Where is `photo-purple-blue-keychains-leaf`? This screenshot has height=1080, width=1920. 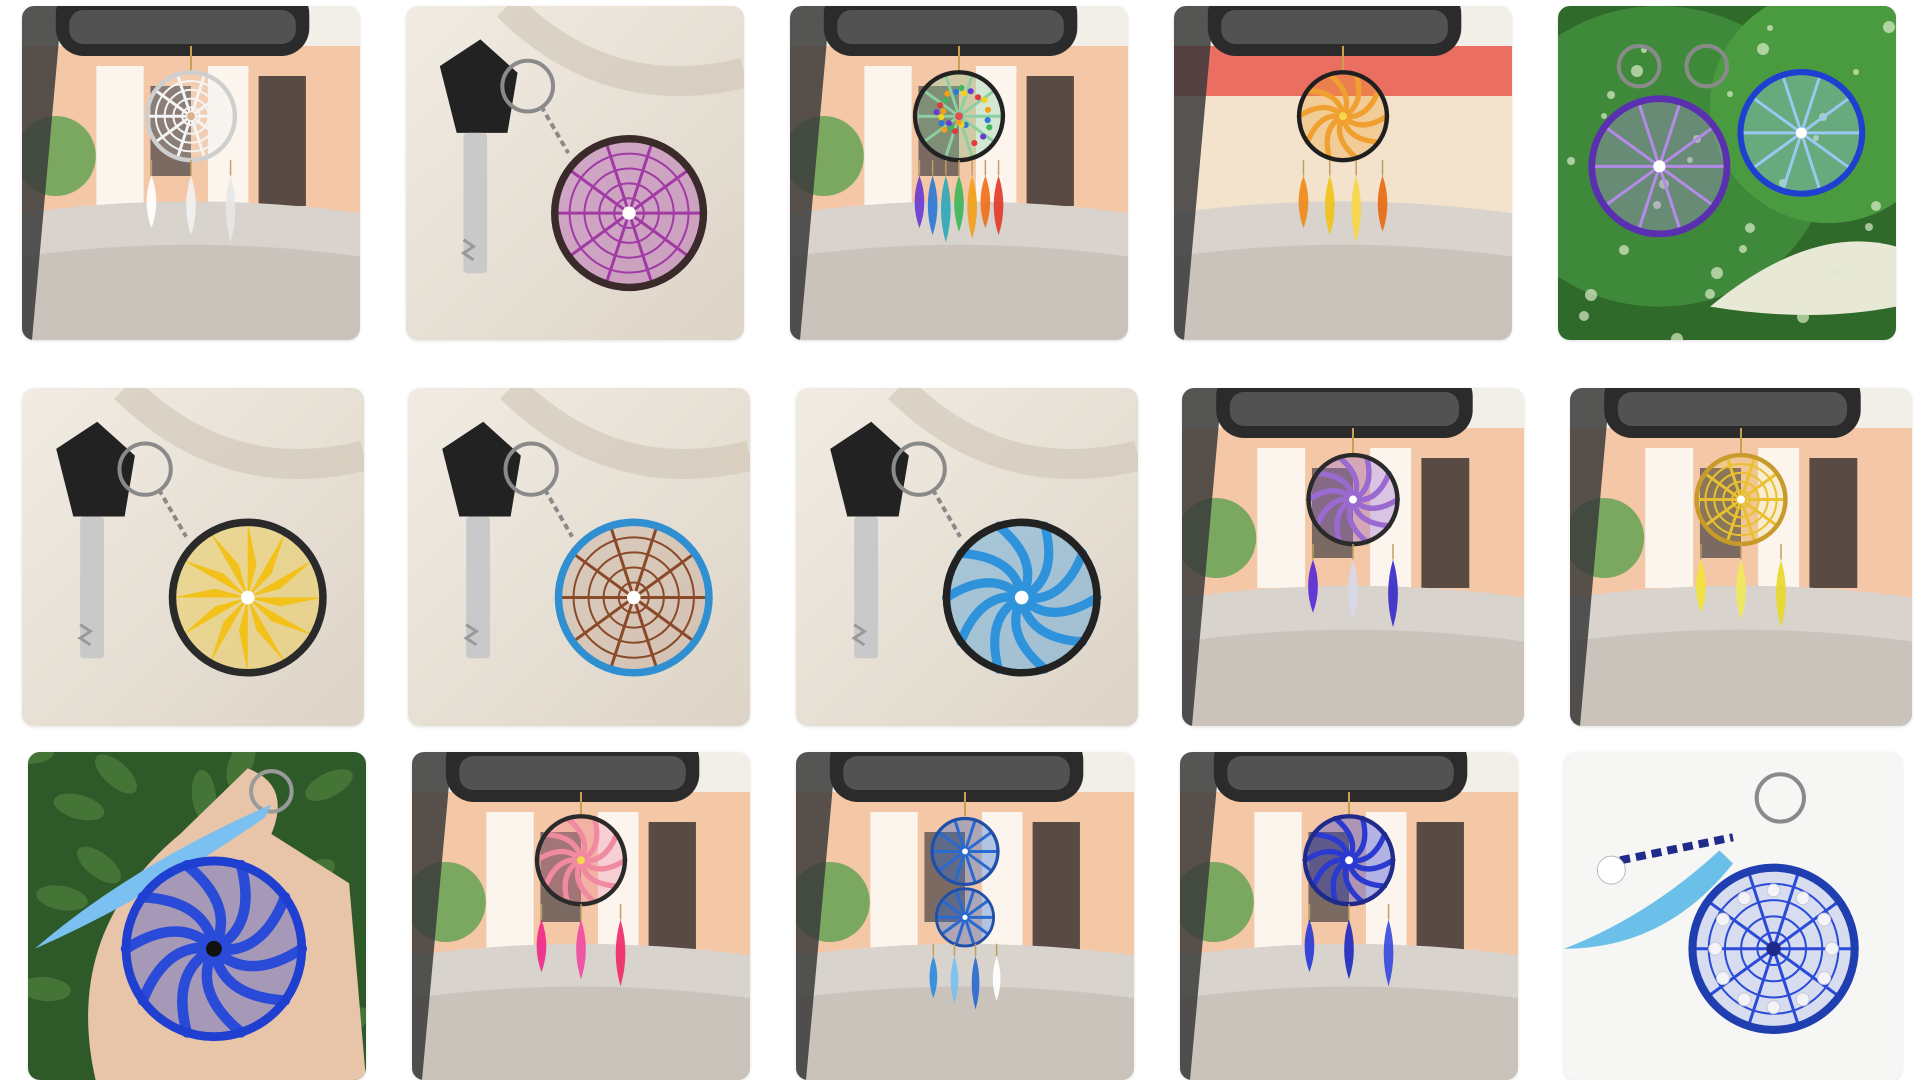
photo-purple-blue-keychains-leaf is located at coordinates (1727, 173).